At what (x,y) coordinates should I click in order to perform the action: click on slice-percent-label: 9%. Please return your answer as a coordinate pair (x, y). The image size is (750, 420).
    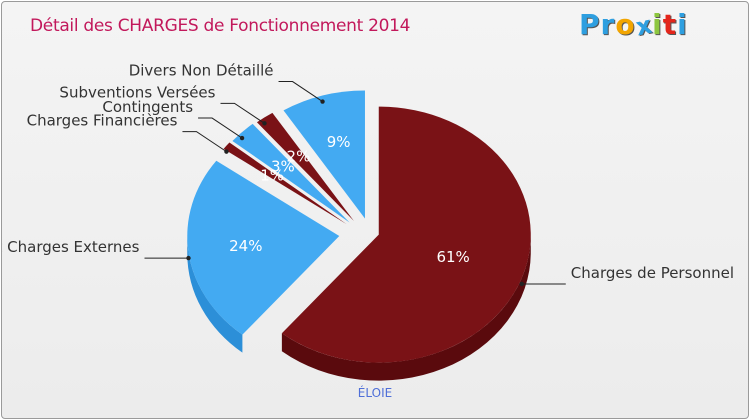
    Looking at the image, I should click on (339, 142).